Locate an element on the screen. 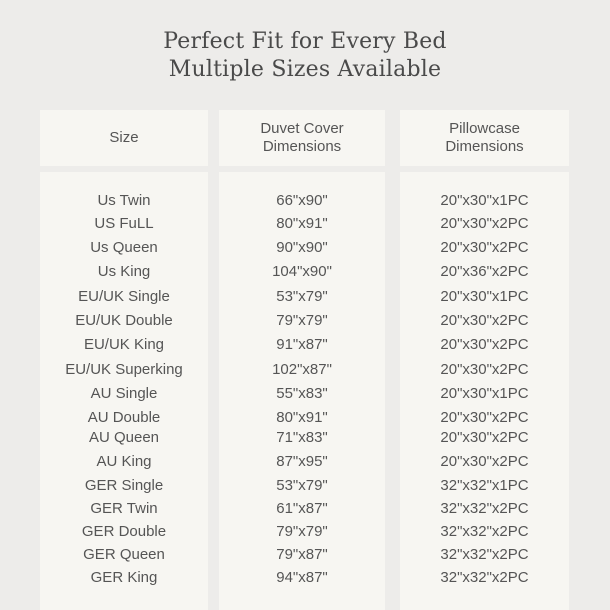 Image resolution: width=610 pixels, height=610 pixels. table-cell-size: EU/UK King is located at coordinates (124, 344).